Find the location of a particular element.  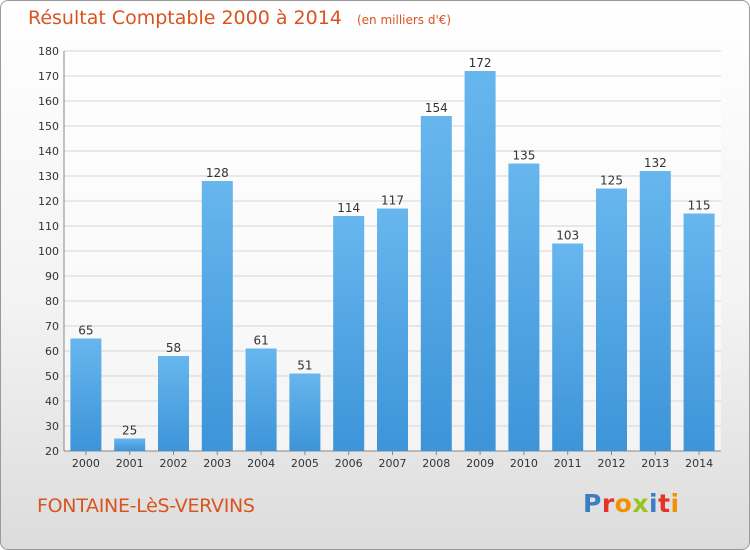

bar-value-label: 58 is located at coordinates (173, 348).